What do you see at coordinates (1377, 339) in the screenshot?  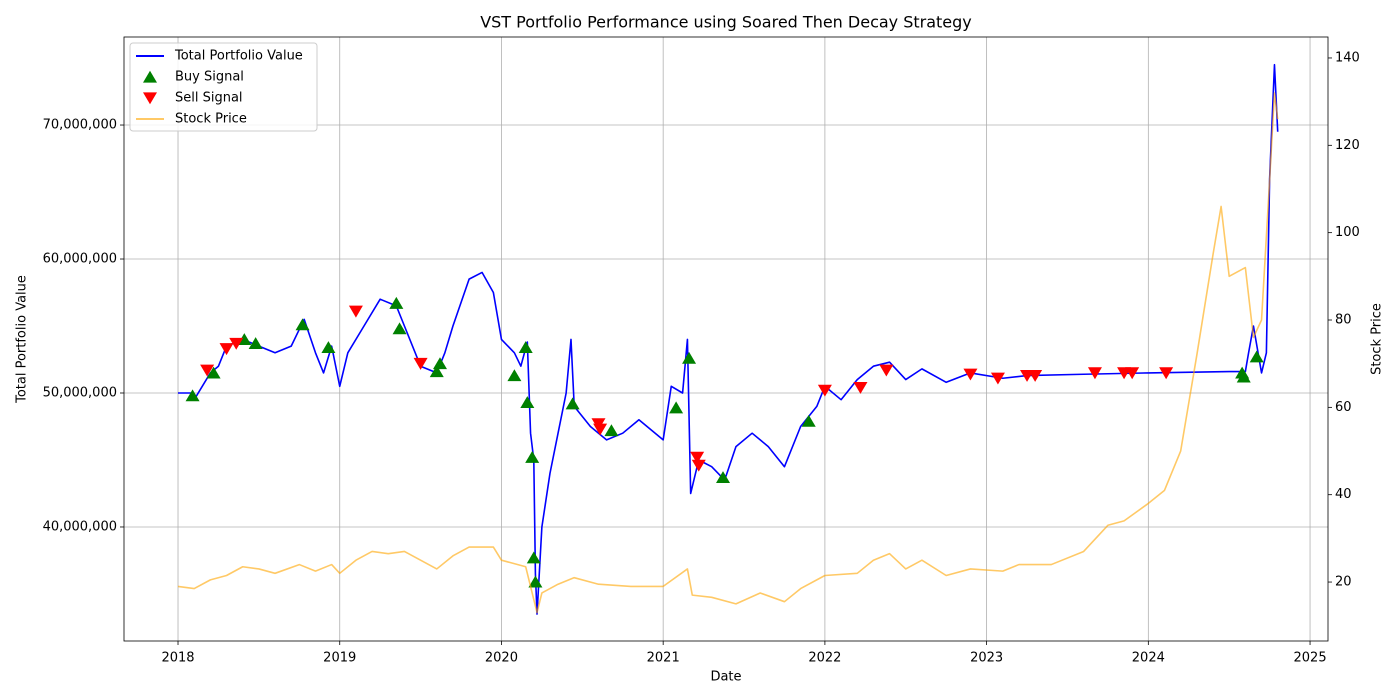 I see `y2-axis-label: Stock Price` at bounding box center [1377, 339].